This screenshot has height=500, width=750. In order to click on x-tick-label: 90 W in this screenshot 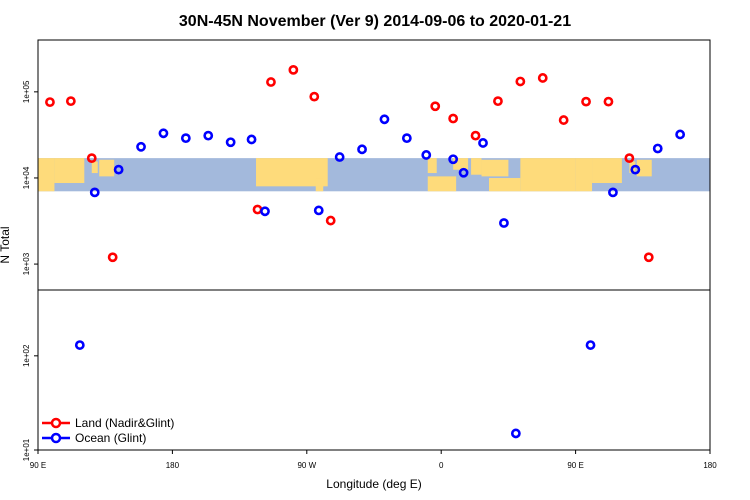, I will do `click(306, 465)`.